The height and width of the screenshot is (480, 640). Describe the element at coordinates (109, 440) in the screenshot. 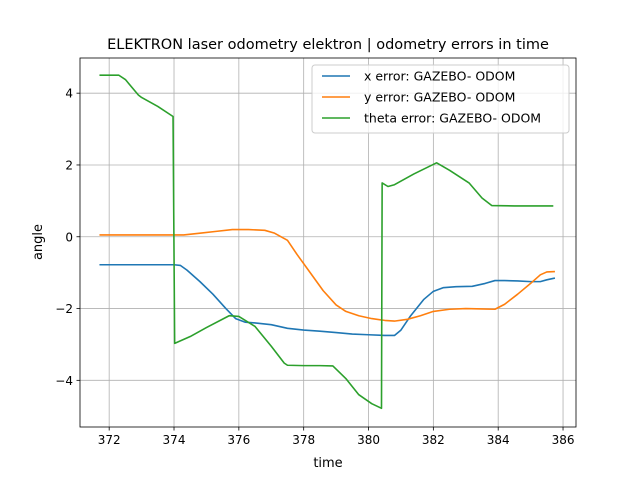

I see `x-tick-label: 372` at that location.